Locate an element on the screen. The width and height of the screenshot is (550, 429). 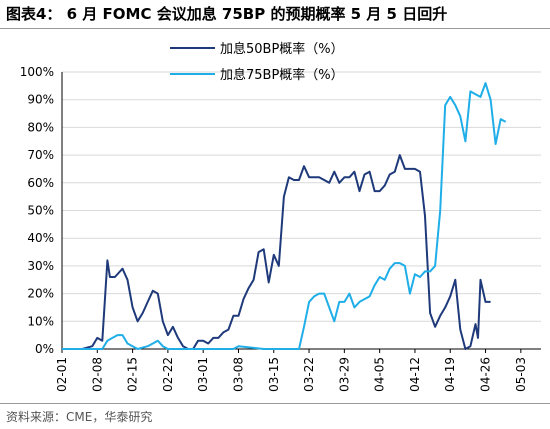
x-tick-label: 04-12 is located at coordinates (415, 374).